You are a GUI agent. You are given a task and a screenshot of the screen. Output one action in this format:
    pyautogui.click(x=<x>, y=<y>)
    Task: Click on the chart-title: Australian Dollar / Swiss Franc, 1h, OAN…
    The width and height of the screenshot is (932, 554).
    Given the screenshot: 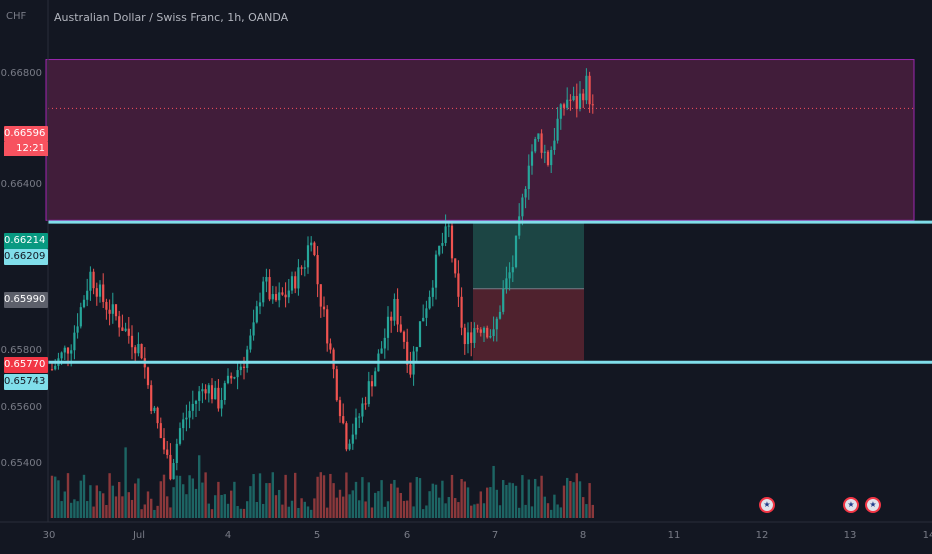 What is the action you would take?
    pyautogui.click(x=171, y=17)
    